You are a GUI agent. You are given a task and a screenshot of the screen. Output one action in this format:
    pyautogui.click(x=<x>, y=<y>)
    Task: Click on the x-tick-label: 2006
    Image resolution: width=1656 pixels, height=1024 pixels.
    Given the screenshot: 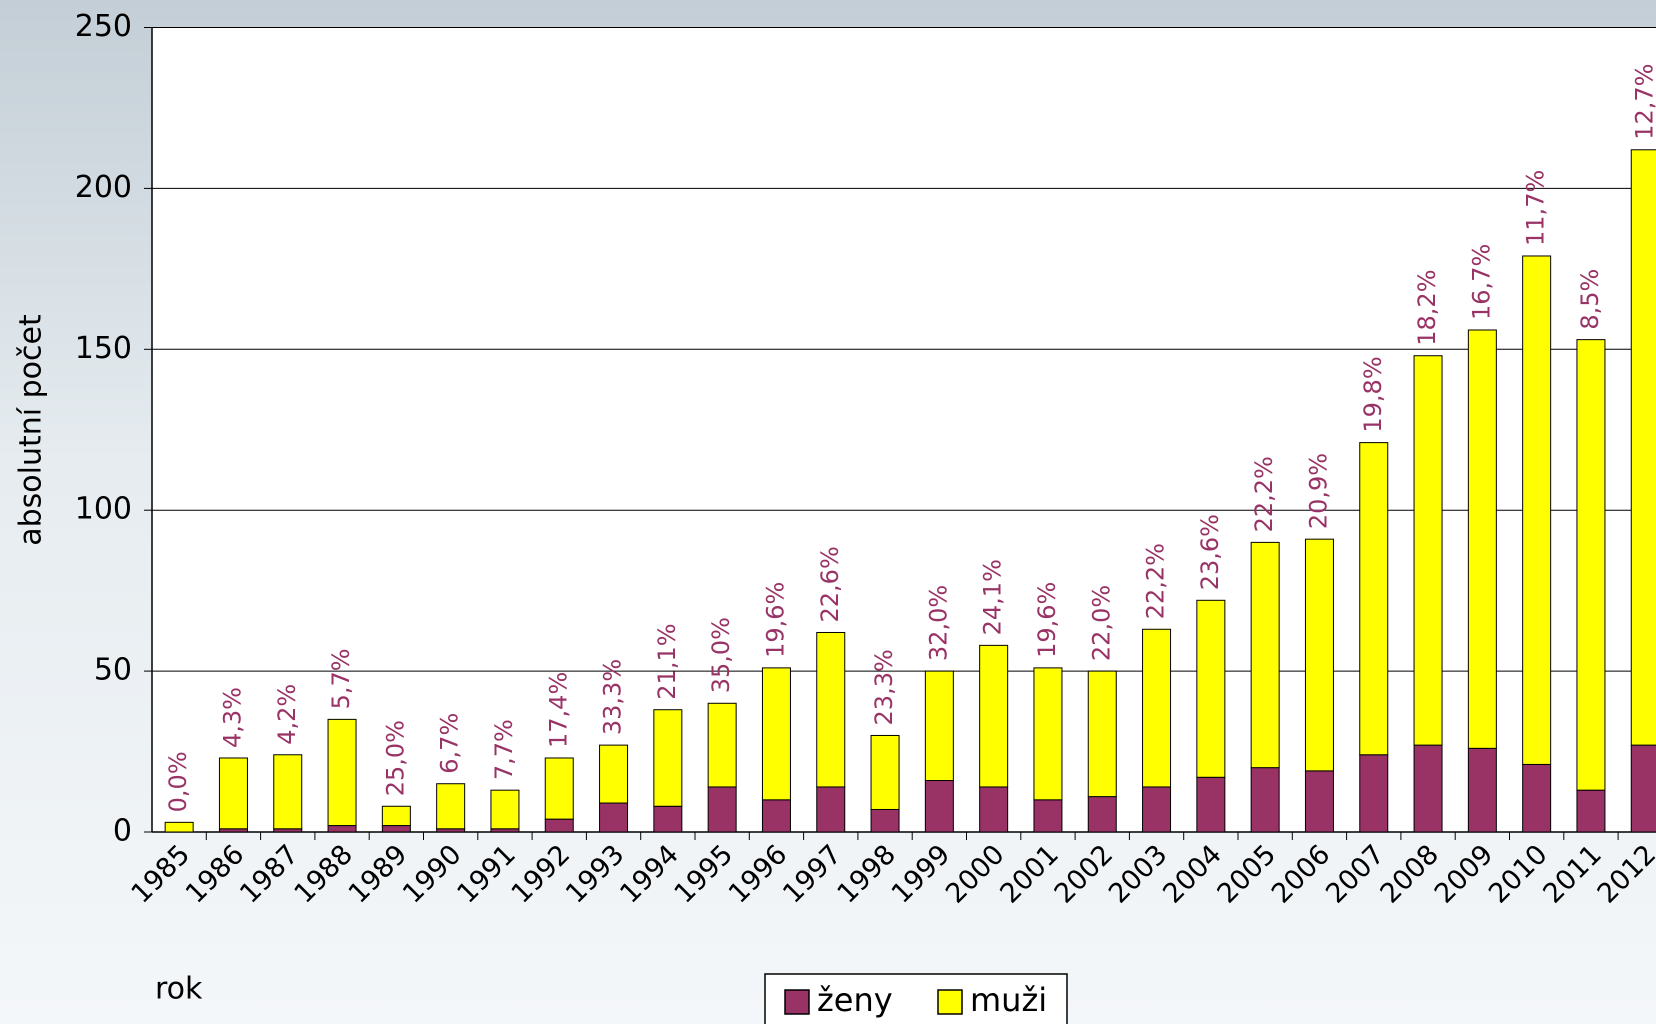 What is the action you would take?
    pyautogui.click(x=1301, y=874)
    